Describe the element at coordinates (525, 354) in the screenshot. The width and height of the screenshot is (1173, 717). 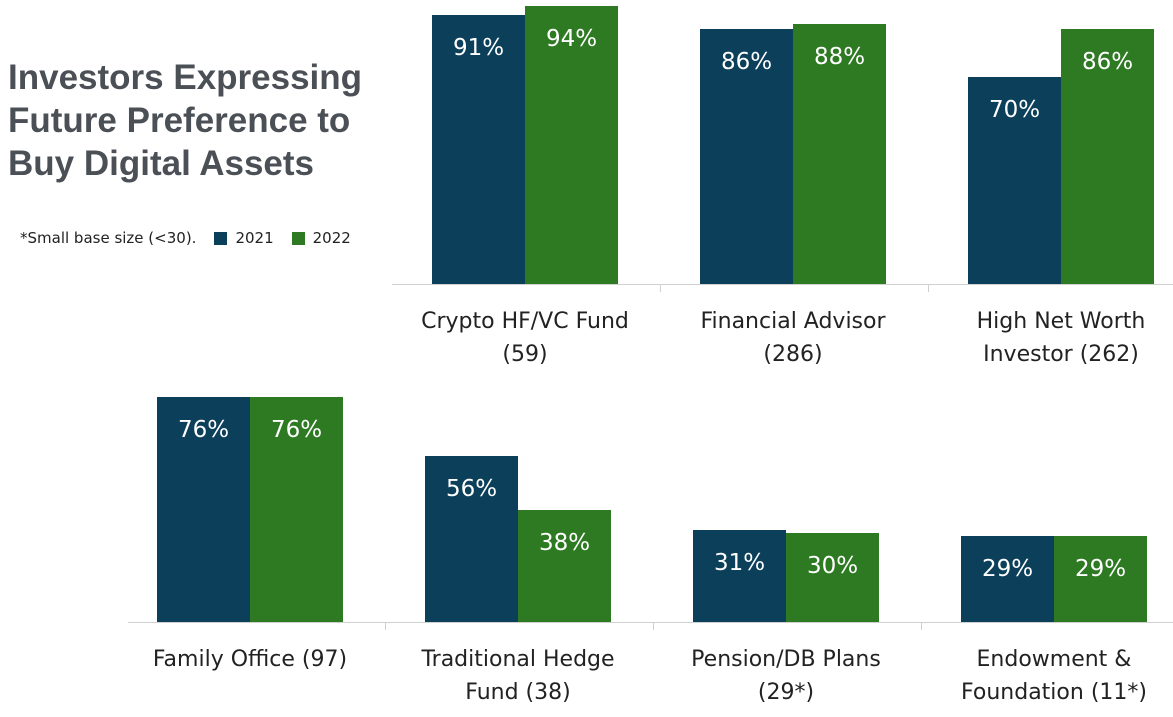
I see `category-label-line: (59)` at that location.